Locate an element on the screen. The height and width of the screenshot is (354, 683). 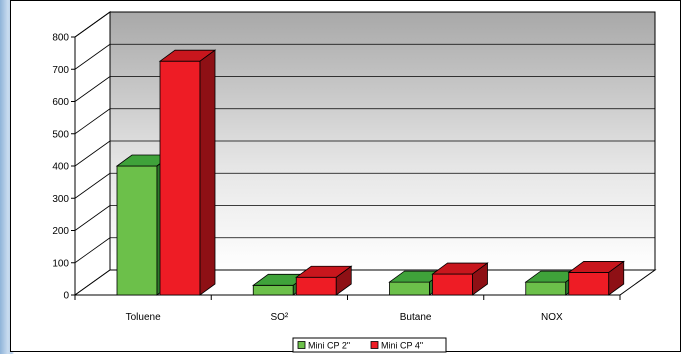
y-tick-label: 200 is located at coordinates (60, 231).